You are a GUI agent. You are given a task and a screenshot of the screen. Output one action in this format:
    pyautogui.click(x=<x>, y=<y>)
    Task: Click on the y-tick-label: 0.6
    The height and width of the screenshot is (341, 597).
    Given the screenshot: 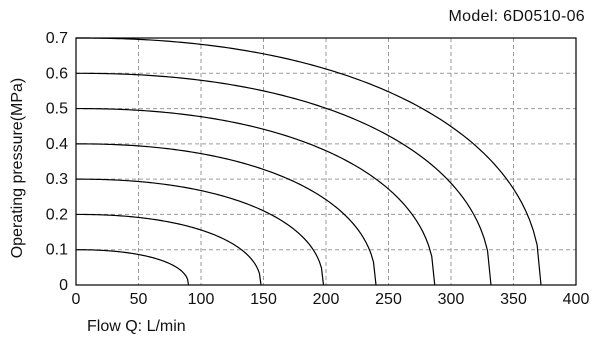 What is the action you would take?
    pyautogui.click(x=57, y=73)
    